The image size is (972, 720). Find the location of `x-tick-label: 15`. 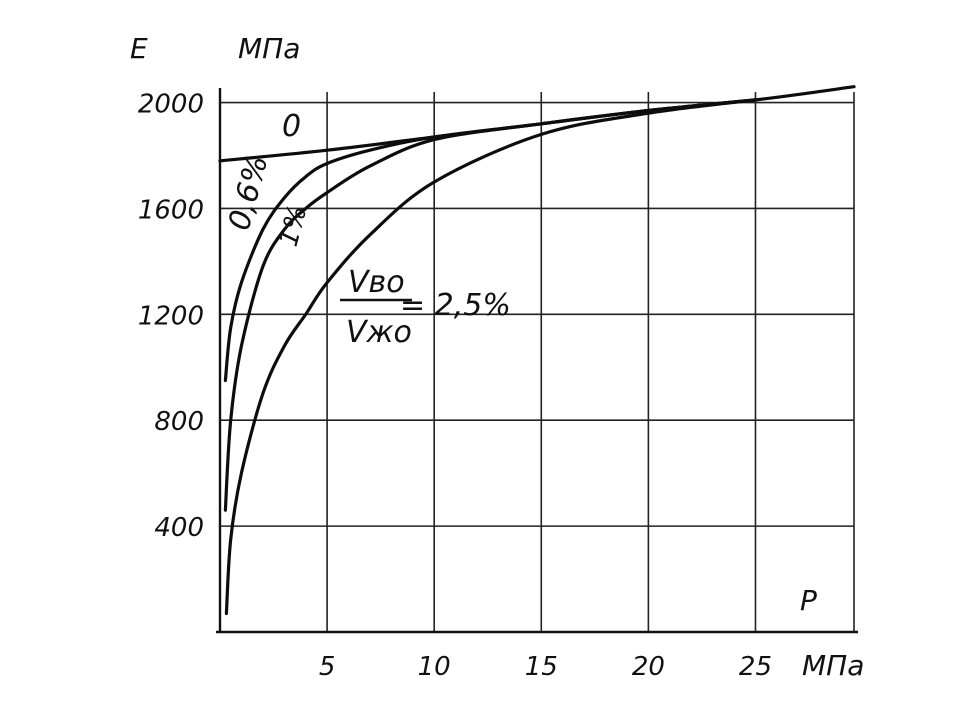

x-tick-label: 15 is located at coordinates (541, 667).